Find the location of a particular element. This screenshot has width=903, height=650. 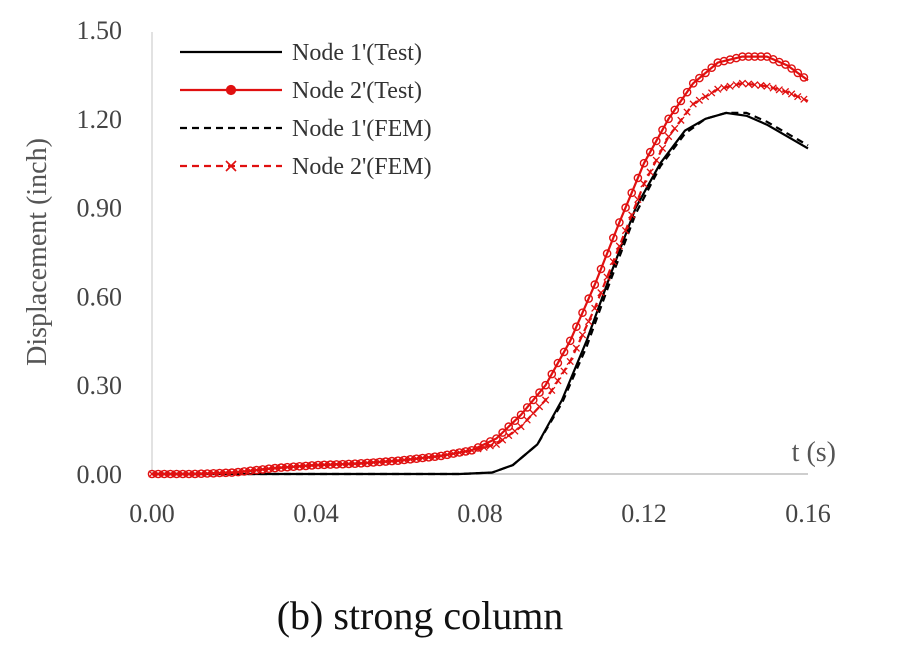

legend-label: Node 1'(Test) is located at coordinates (357, 53).